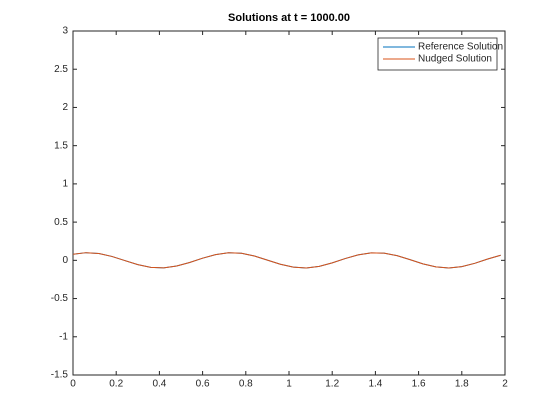  I want to click on x-tick-label: 2, so click(505, 384).